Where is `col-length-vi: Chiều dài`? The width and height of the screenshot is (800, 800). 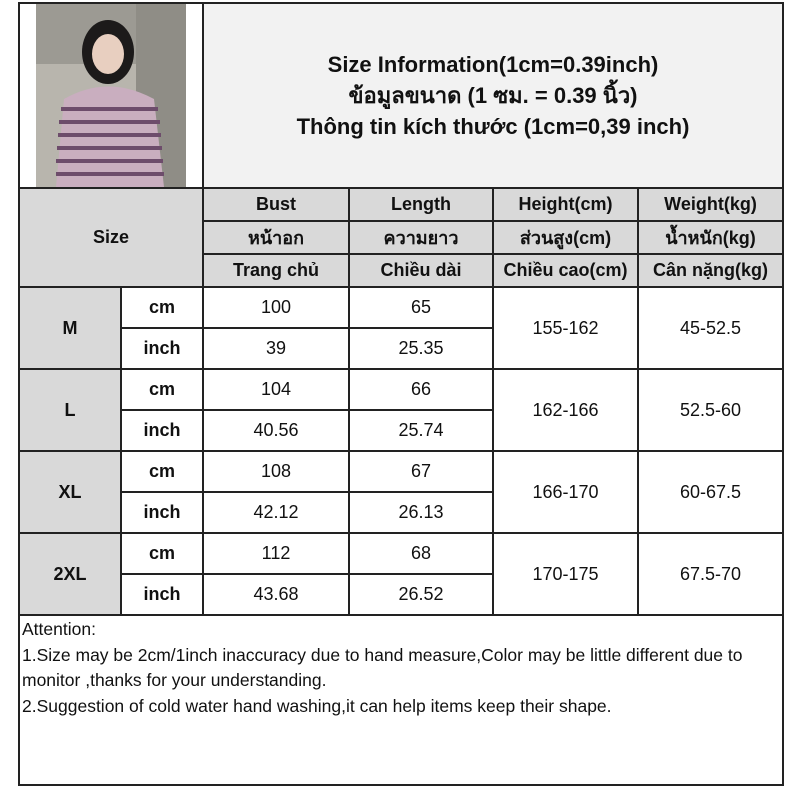 col-length-vi: Chiều dài is located at coordinates (421, 270).